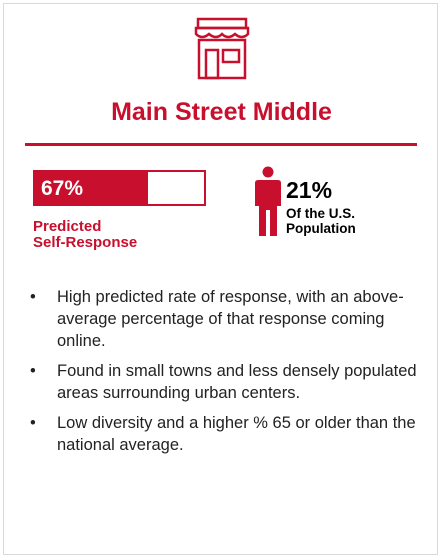 The width and height of the screenshot is (443, 560). Describe the element at coordinates (92, 188) in the screenshot. I see `progress-fill` at that location.